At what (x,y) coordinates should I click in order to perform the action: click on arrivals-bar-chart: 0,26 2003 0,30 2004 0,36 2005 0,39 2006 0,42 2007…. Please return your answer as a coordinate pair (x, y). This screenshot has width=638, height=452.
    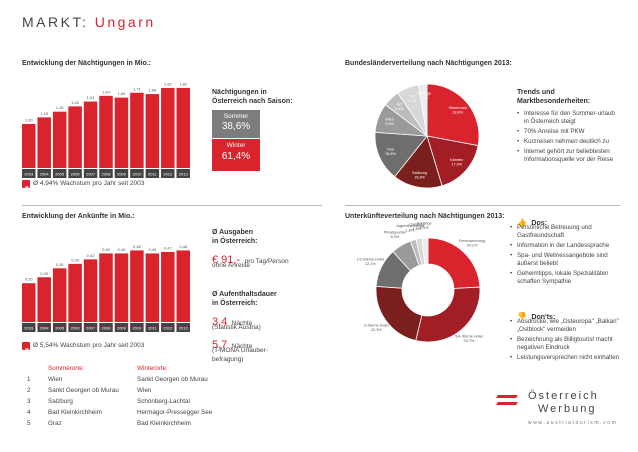
    Looking at the image, I should click on (106, 288).